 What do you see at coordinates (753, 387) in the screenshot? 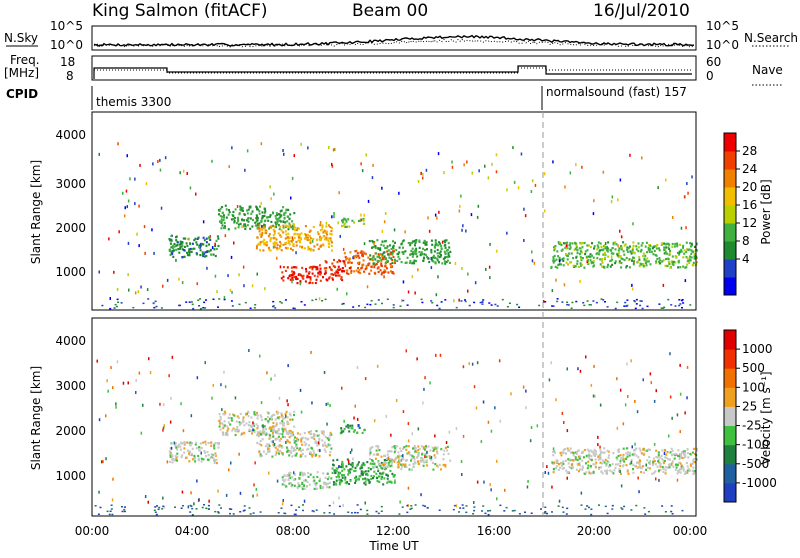
I see `colorbar-tick-label: 100` at bounding box center [753, 387].